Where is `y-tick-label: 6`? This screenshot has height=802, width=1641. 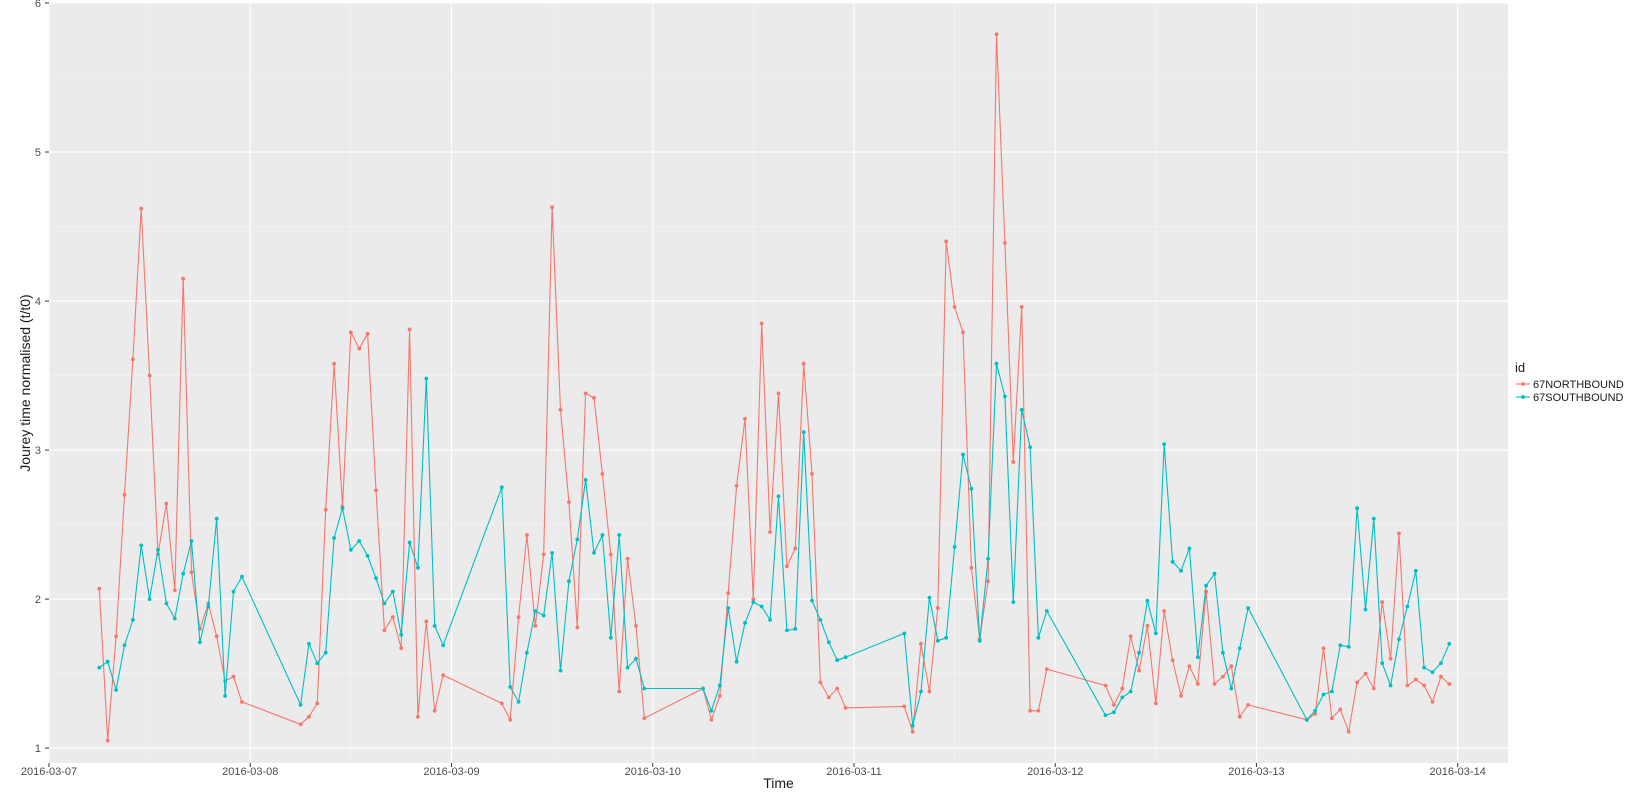 y-tick-label: 6 is located at coordinates (38, 5).